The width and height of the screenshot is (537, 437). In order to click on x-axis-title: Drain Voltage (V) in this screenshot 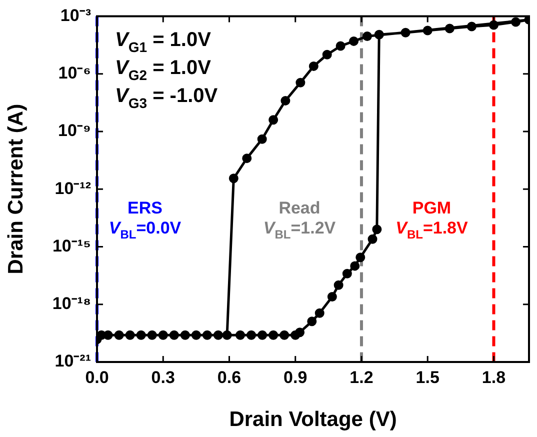, I will do `click(313, 420)`.